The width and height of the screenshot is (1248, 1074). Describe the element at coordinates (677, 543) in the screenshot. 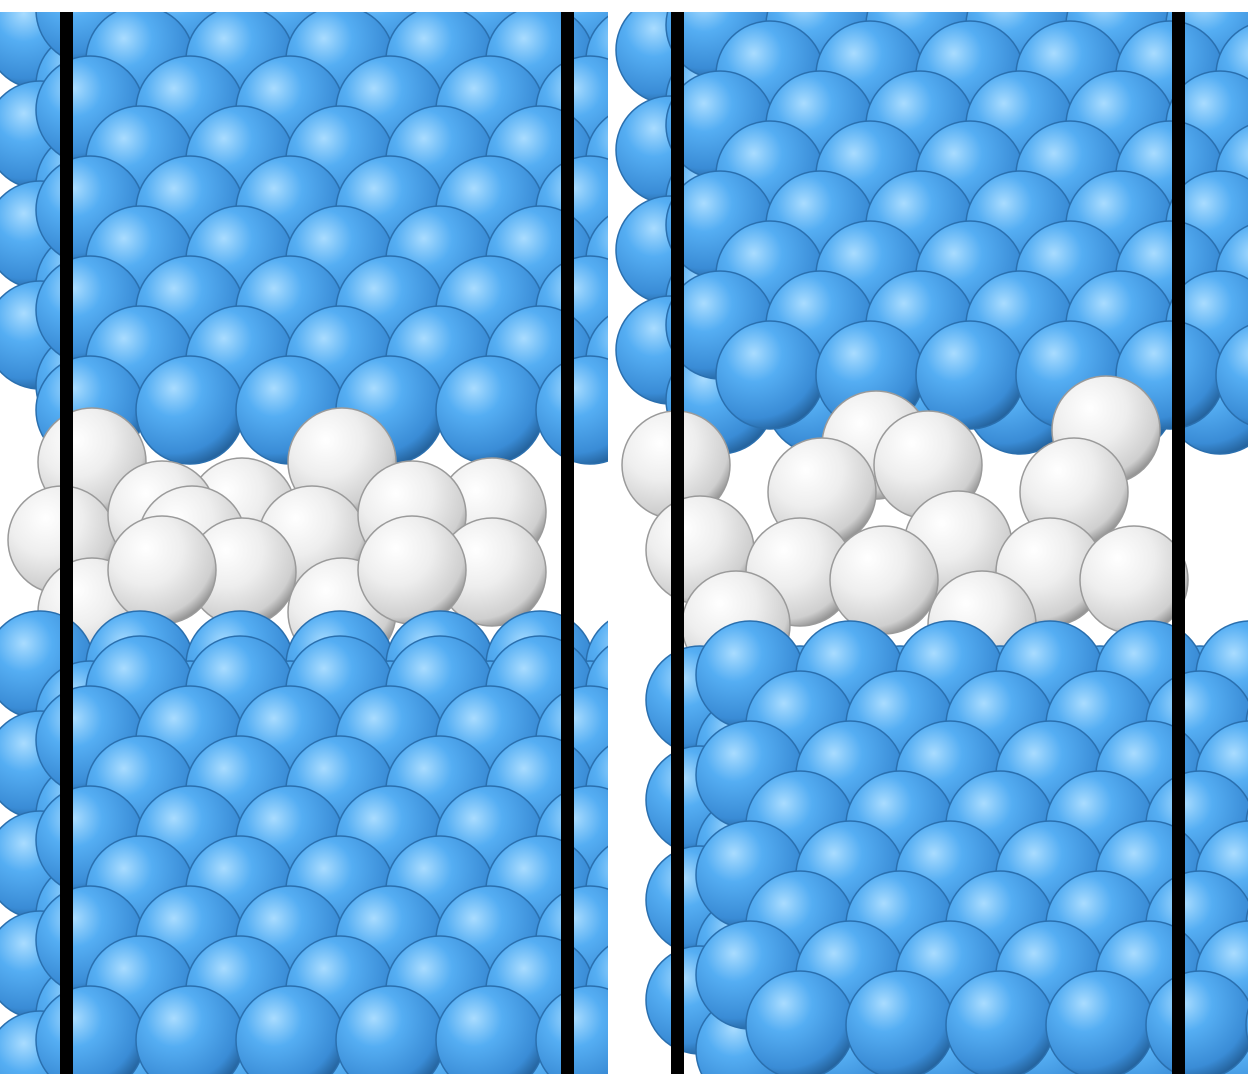

I see `right-panel-left-wall` at that location.